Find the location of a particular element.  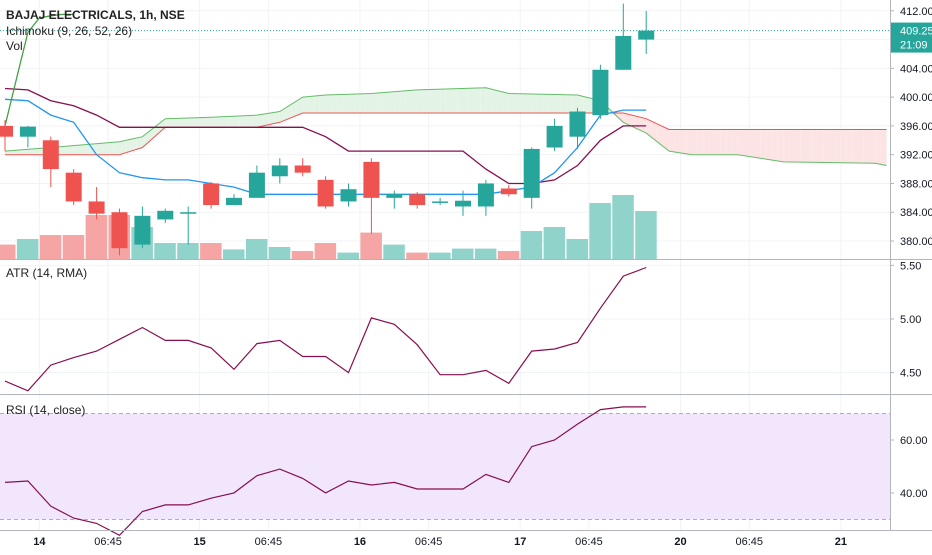

time-tick-label: 21 is located at coordinates (841, 542).